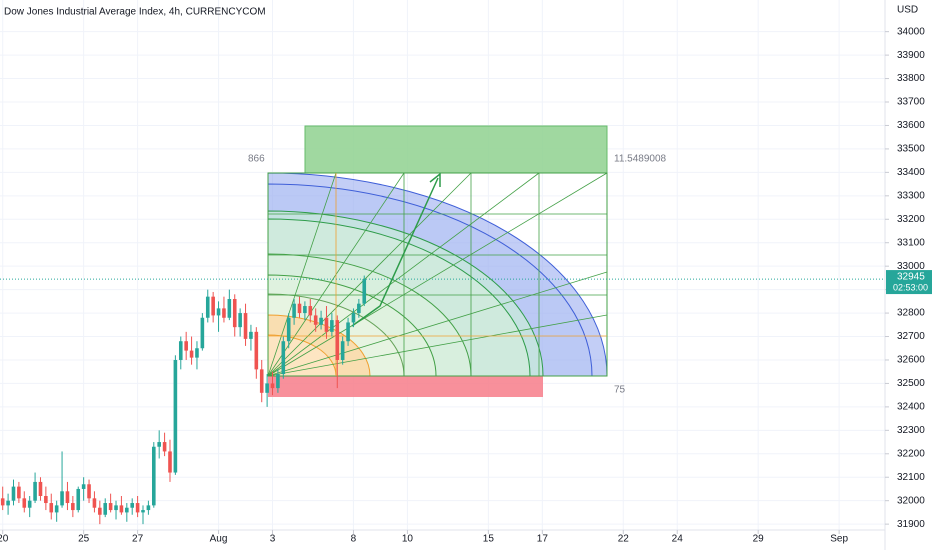 The height and width of the screenshot is (550, 932). I want to click on stop-zone, so click(405, 386).